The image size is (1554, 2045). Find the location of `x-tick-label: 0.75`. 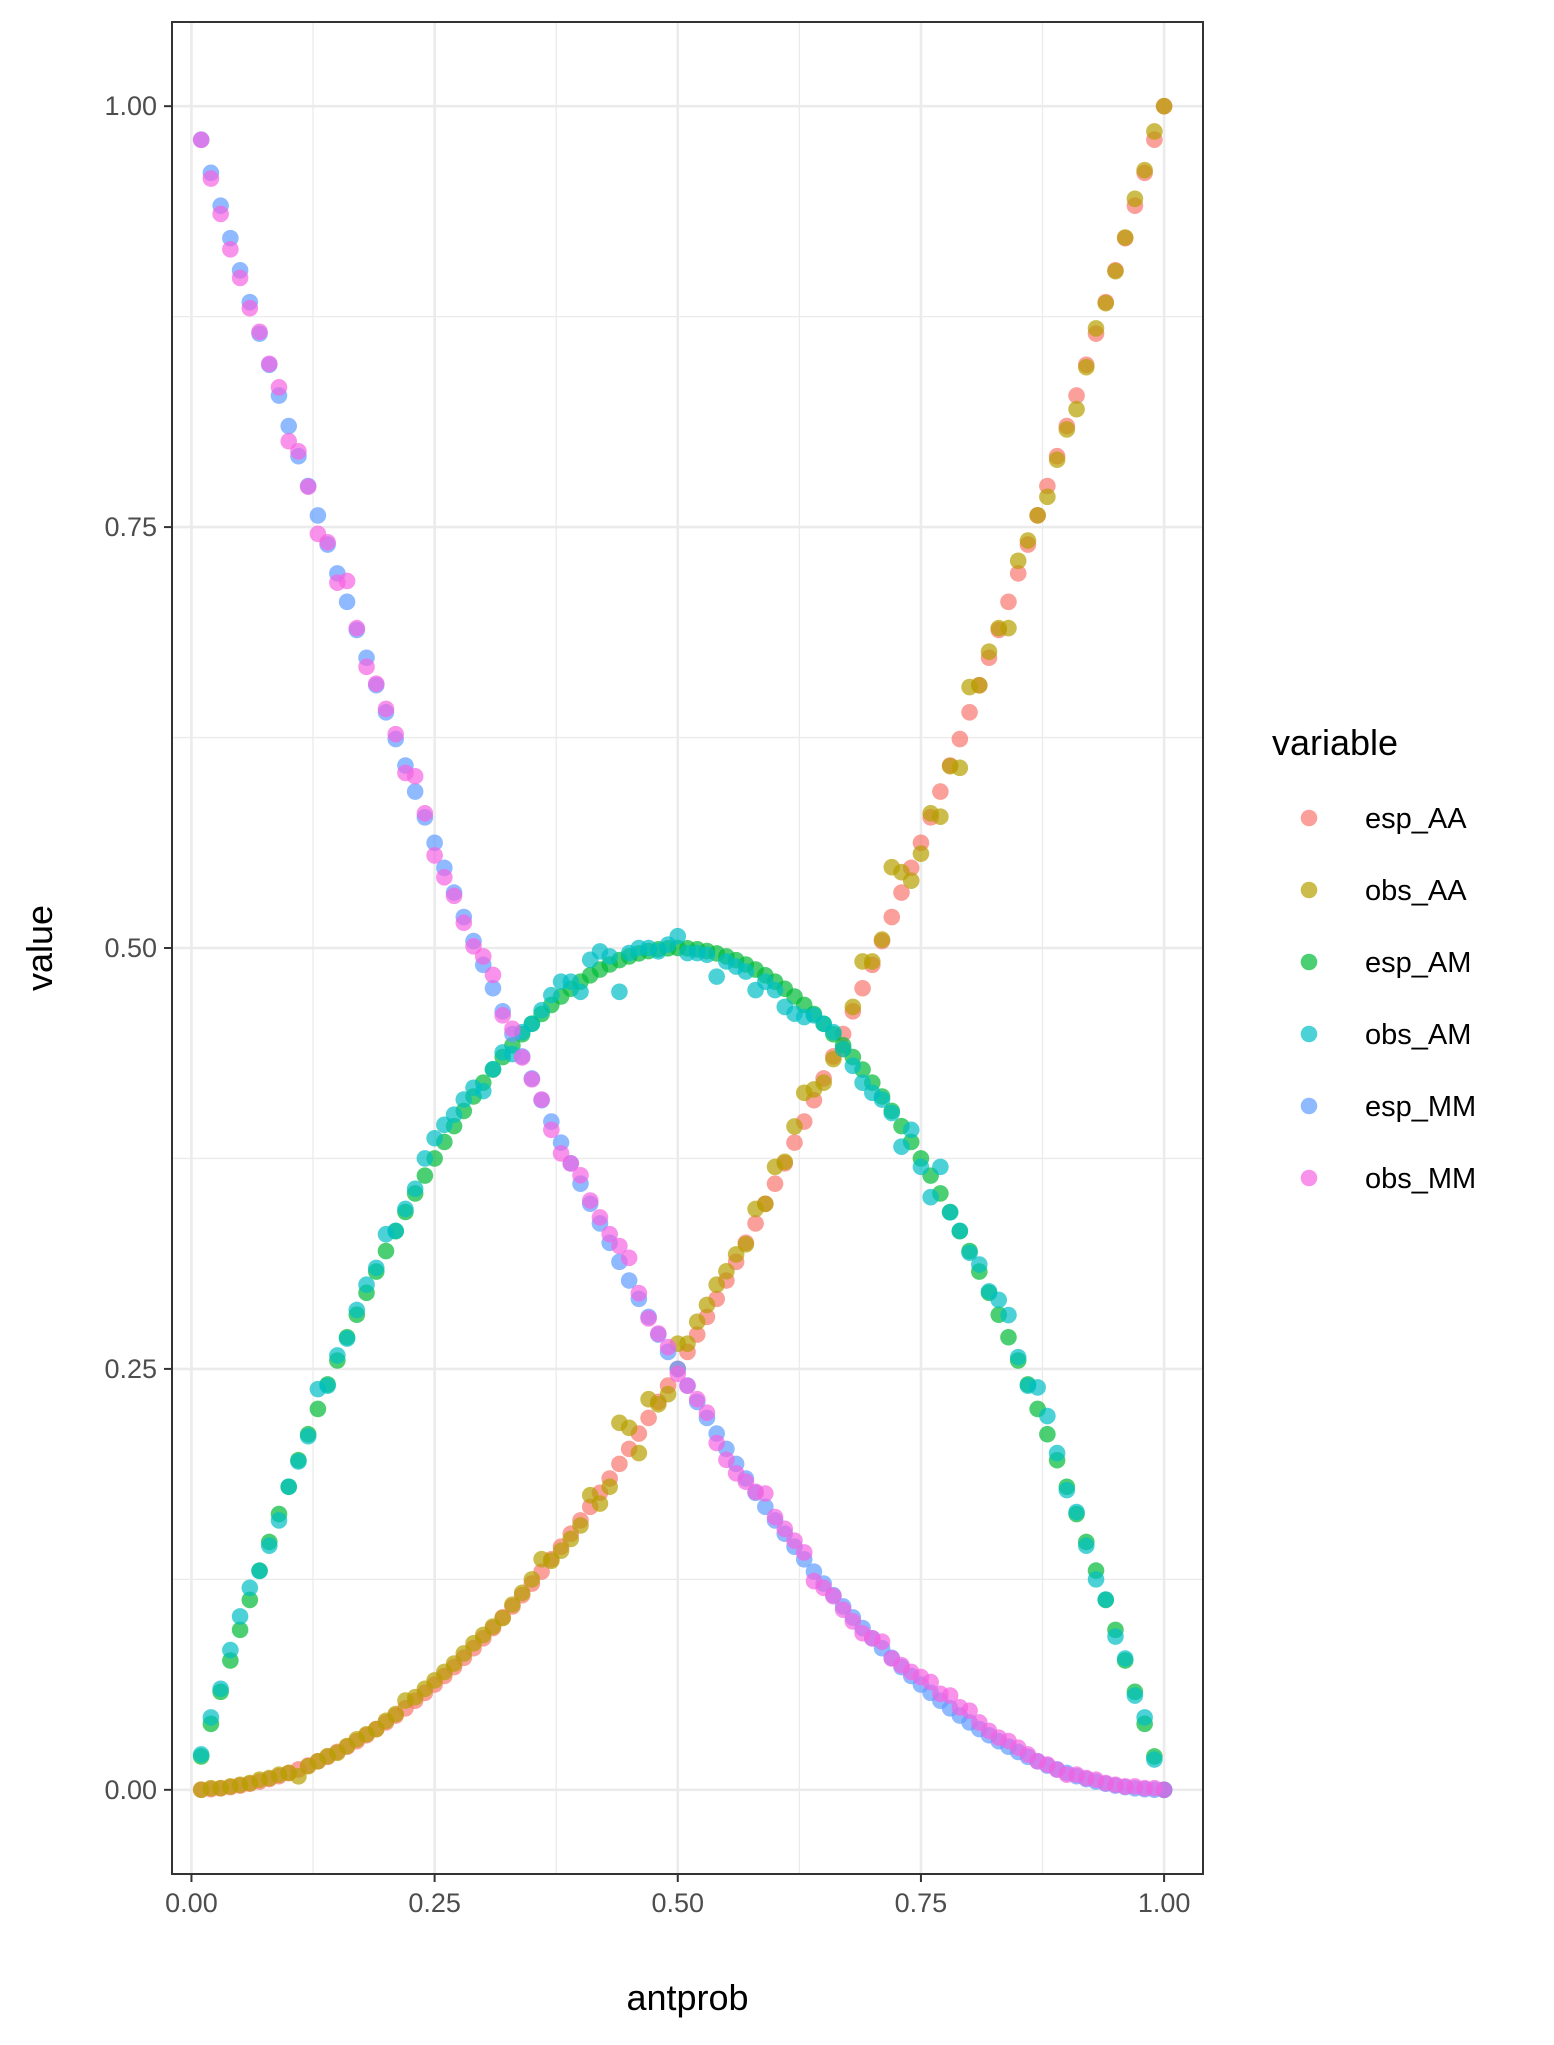

x-tick-label: 0.75 is located at coordinates (921, 1903).